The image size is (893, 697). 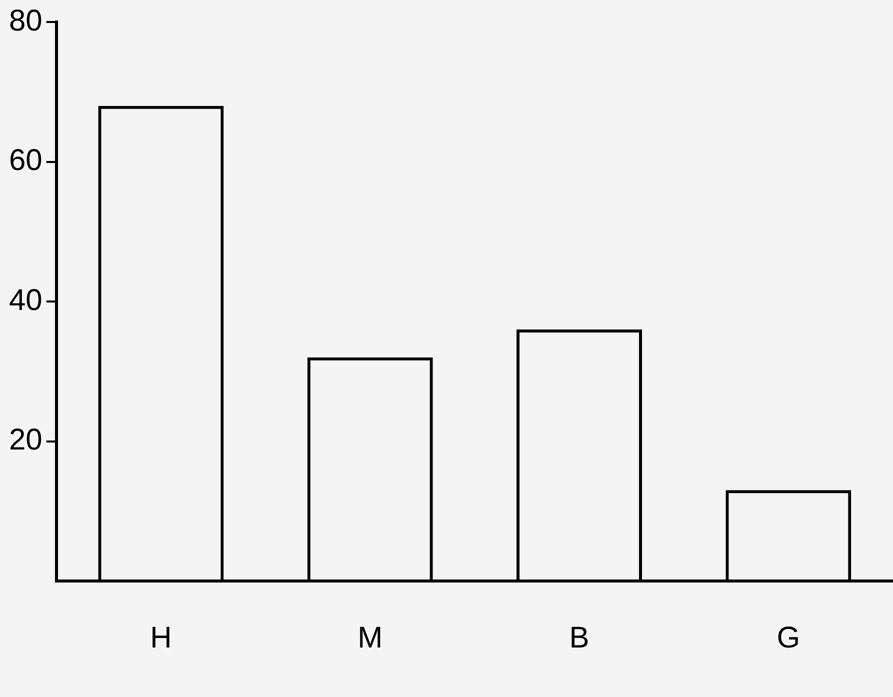 What do you see at coordinates (25, 300) in the screenshot?
I see `y-tick-label: 40` at bounding box center [25, 300].